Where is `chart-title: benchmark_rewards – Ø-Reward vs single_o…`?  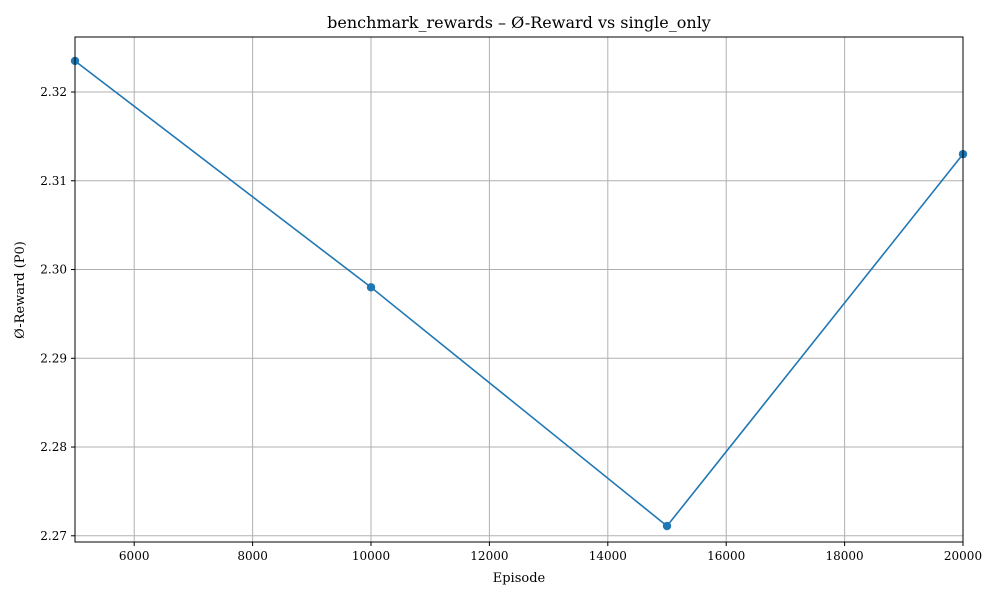 chart-title: benchmark_rewards – Ø-Reward vs single_o… is located at coordinates (519, 22).